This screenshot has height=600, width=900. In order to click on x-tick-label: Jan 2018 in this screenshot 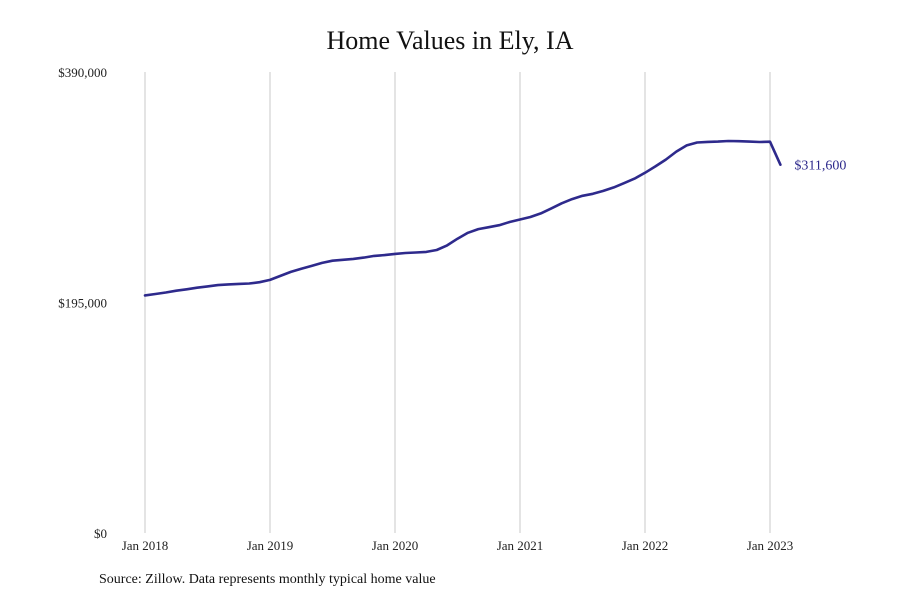, I will do `click(145, 545)`.